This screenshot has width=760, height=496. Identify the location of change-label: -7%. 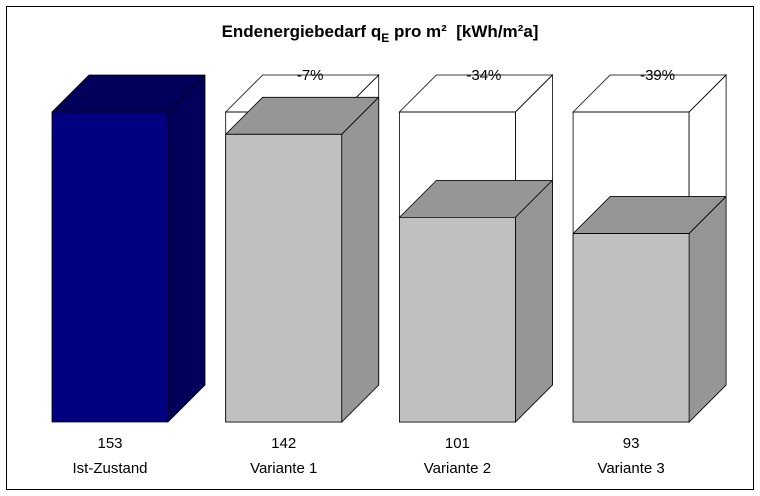
(310, 75).